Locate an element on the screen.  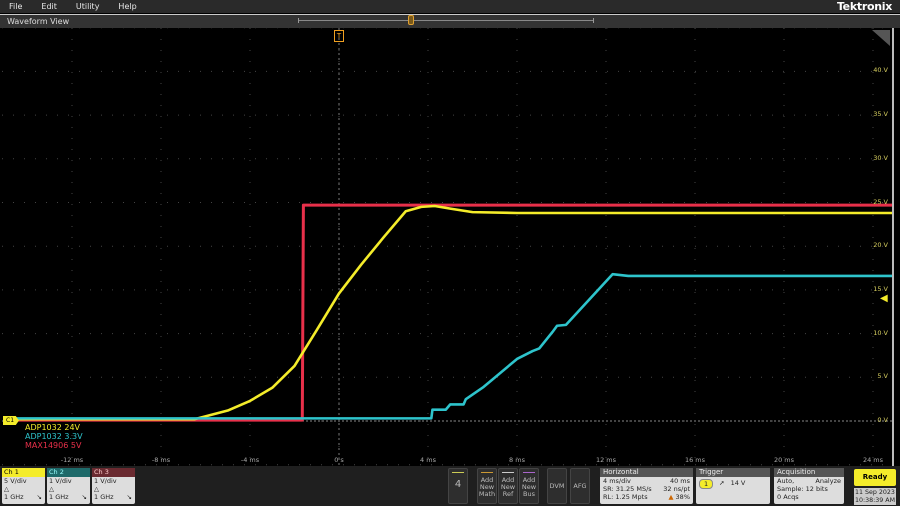
x-tick-label: 4 ms is located at coordinates (428, 460).